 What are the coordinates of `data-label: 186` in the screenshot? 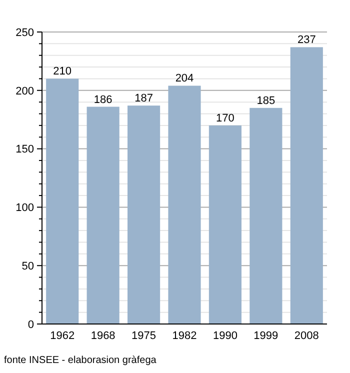 It's located at (103, 100).